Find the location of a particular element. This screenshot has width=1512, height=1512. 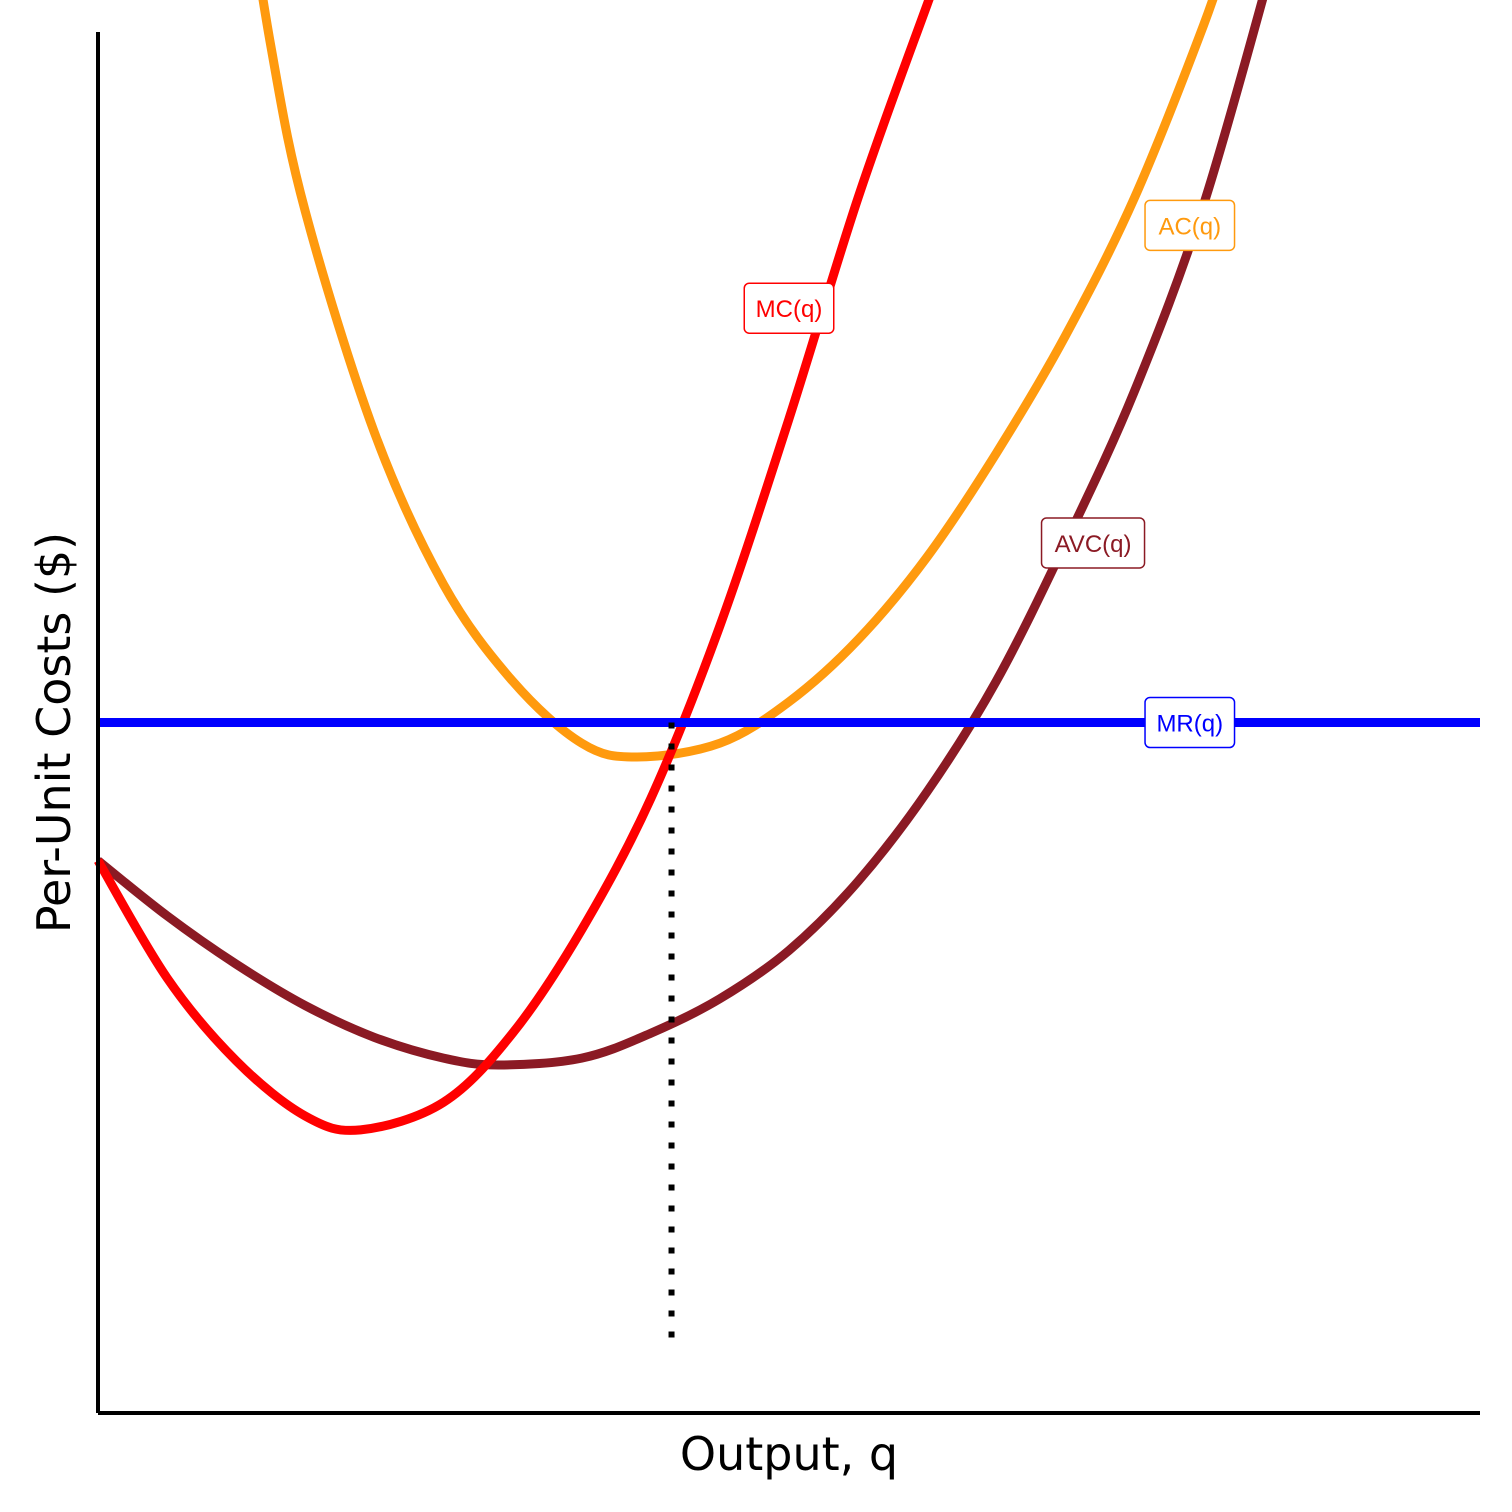

series-label-avcq: AVC(q) is located at coordinates (1093, 543).